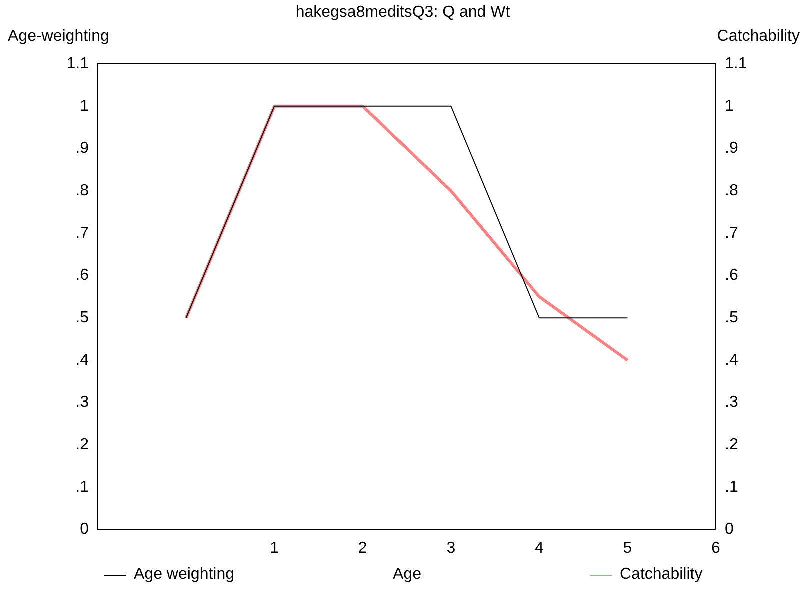 The width and height of the screenshot is (806, 591). Describe the element at coordinates (275, 548) in the screenshot. I see `x-tick-label: 1` at that location.